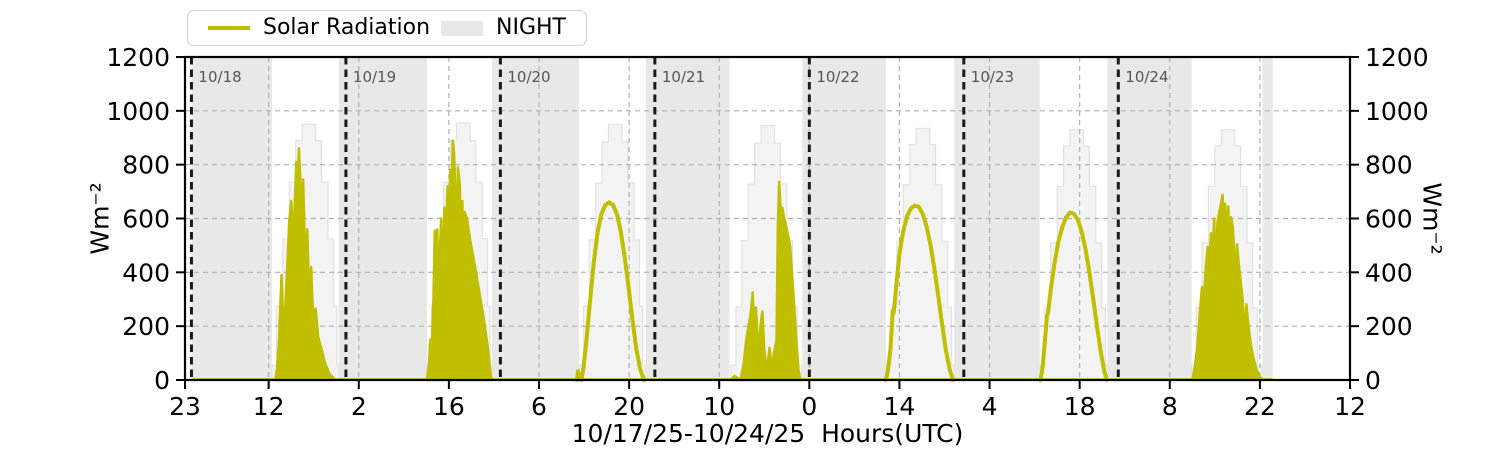  I want to click on x-tick-label: 8, so click(1170, 406).